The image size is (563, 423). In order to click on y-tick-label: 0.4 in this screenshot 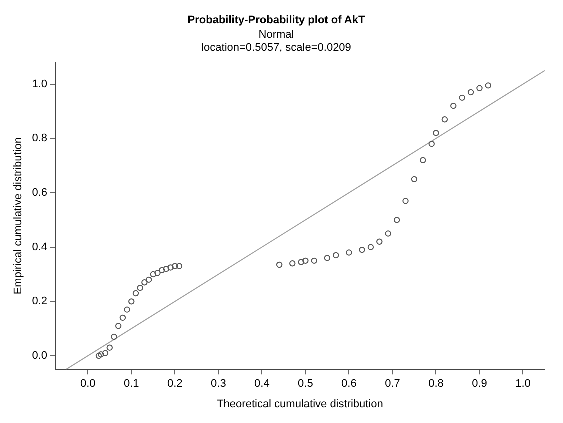, I will do `click(40, 247)`.